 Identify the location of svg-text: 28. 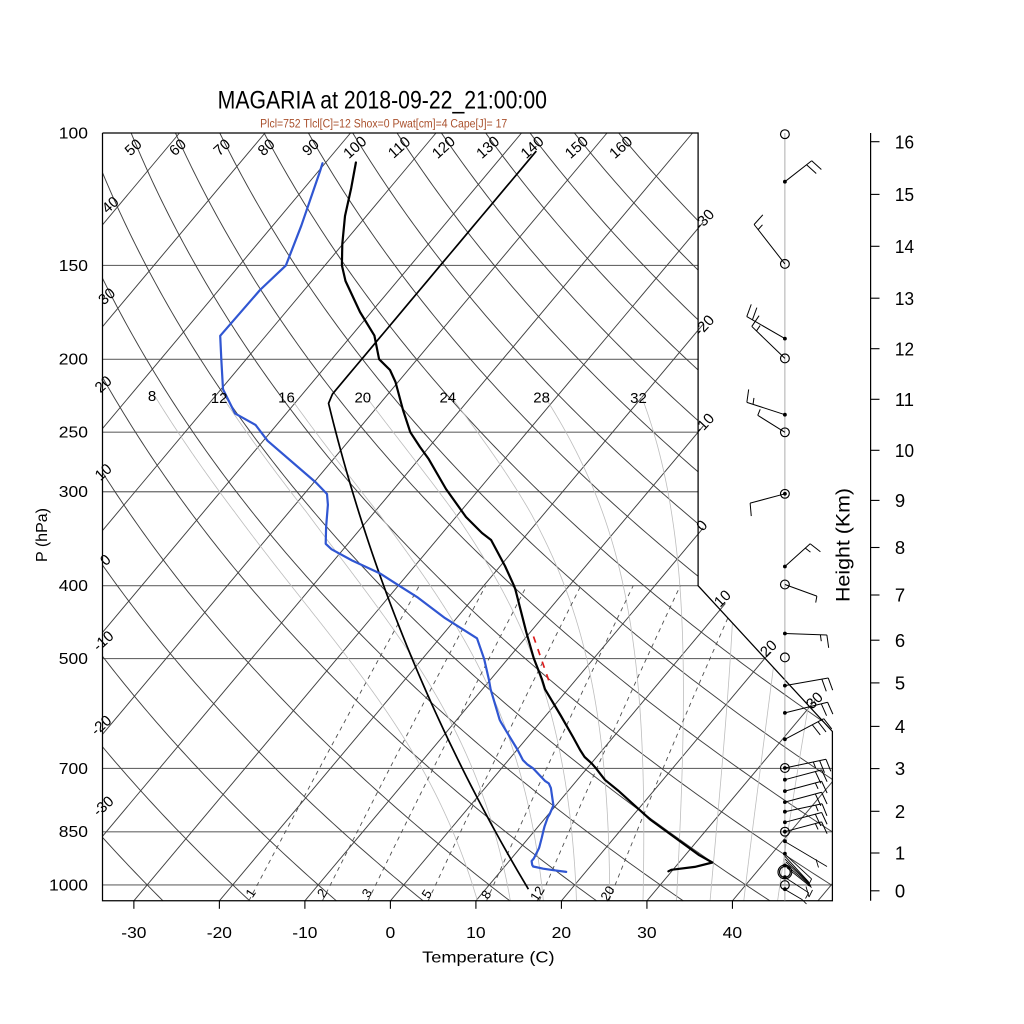
(541, 398).